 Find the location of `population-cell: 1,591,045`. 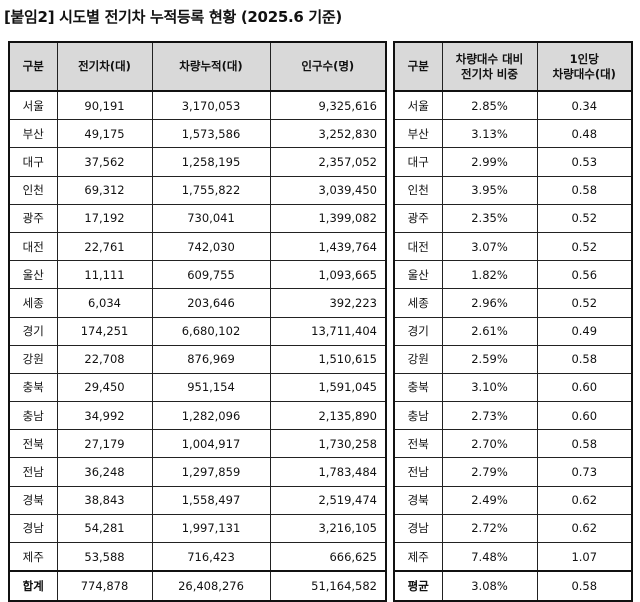

population-cell: 1,591,045 is located at coordinates (328, 387).